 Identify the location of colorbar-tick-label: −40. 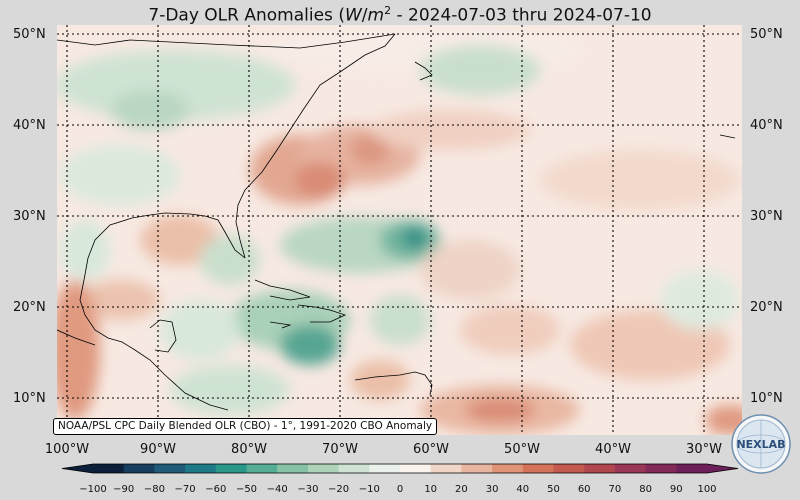
(277, 489).